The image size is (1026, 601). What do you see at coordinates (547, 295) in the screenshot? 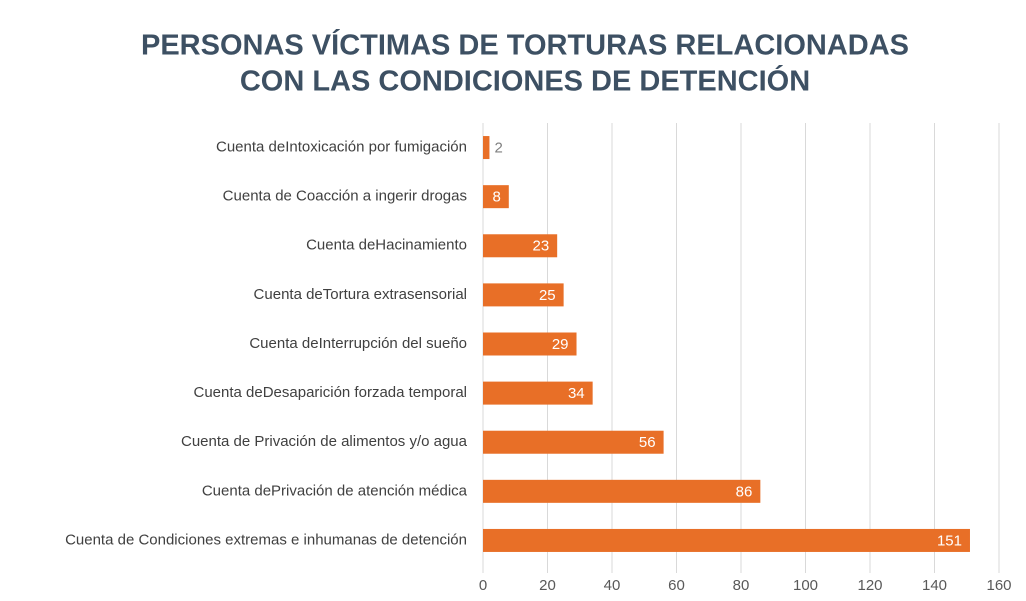
I see `data-label: 25` at bounding box center [547, 295].